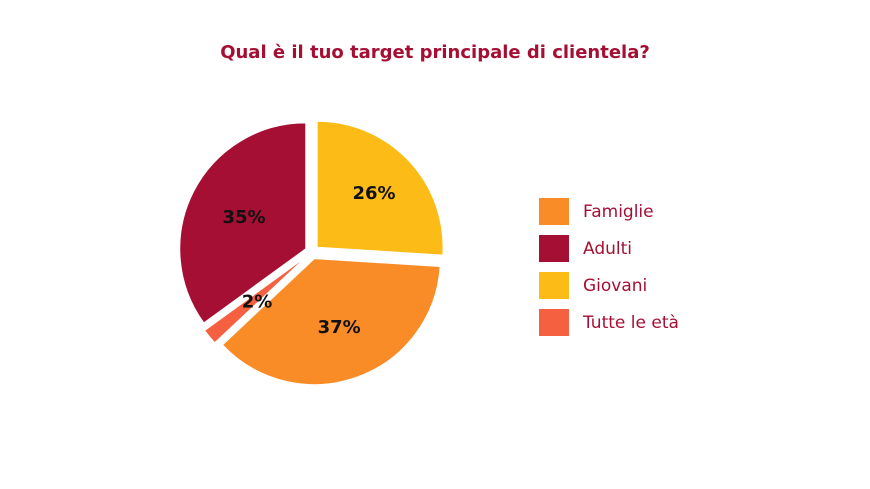  I want to click on pie-slice-tutte-le-eta, so click(255, 300).